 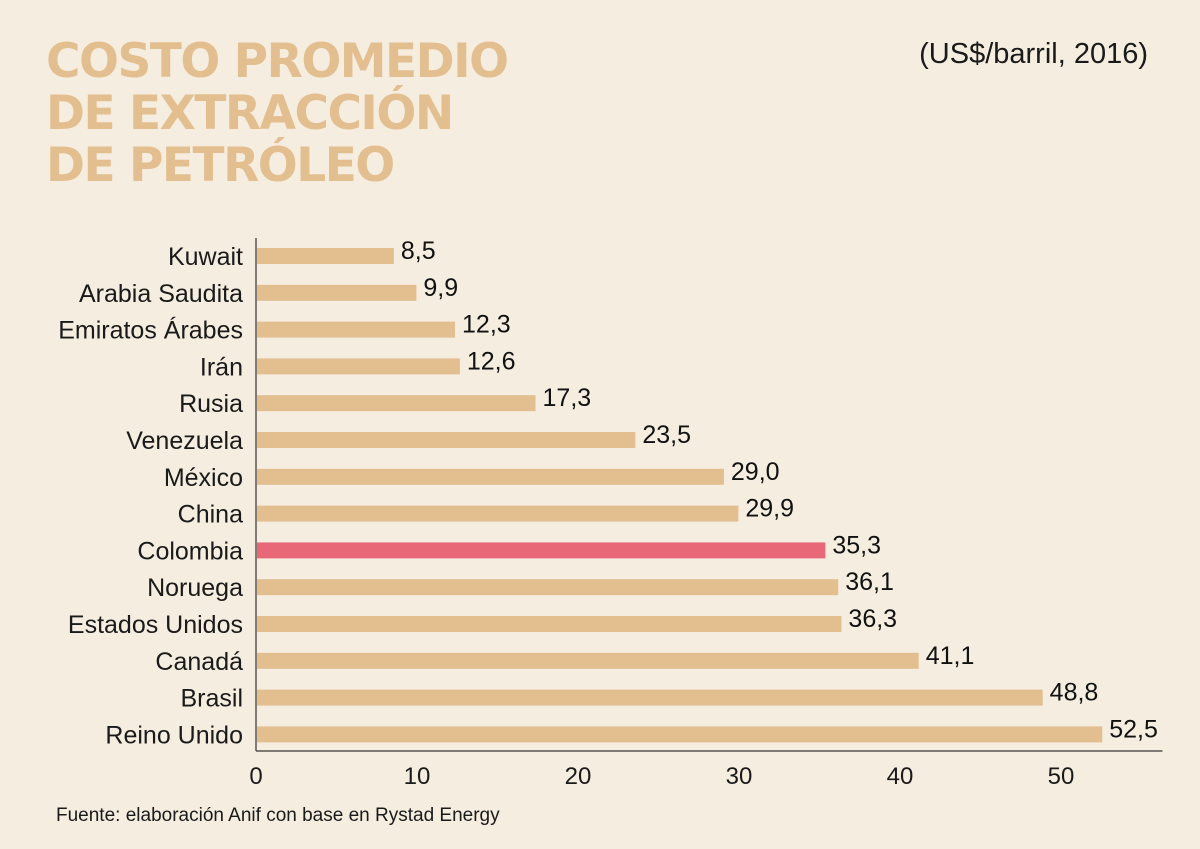 I want to click on bar-china, so click(x=498, y=513).